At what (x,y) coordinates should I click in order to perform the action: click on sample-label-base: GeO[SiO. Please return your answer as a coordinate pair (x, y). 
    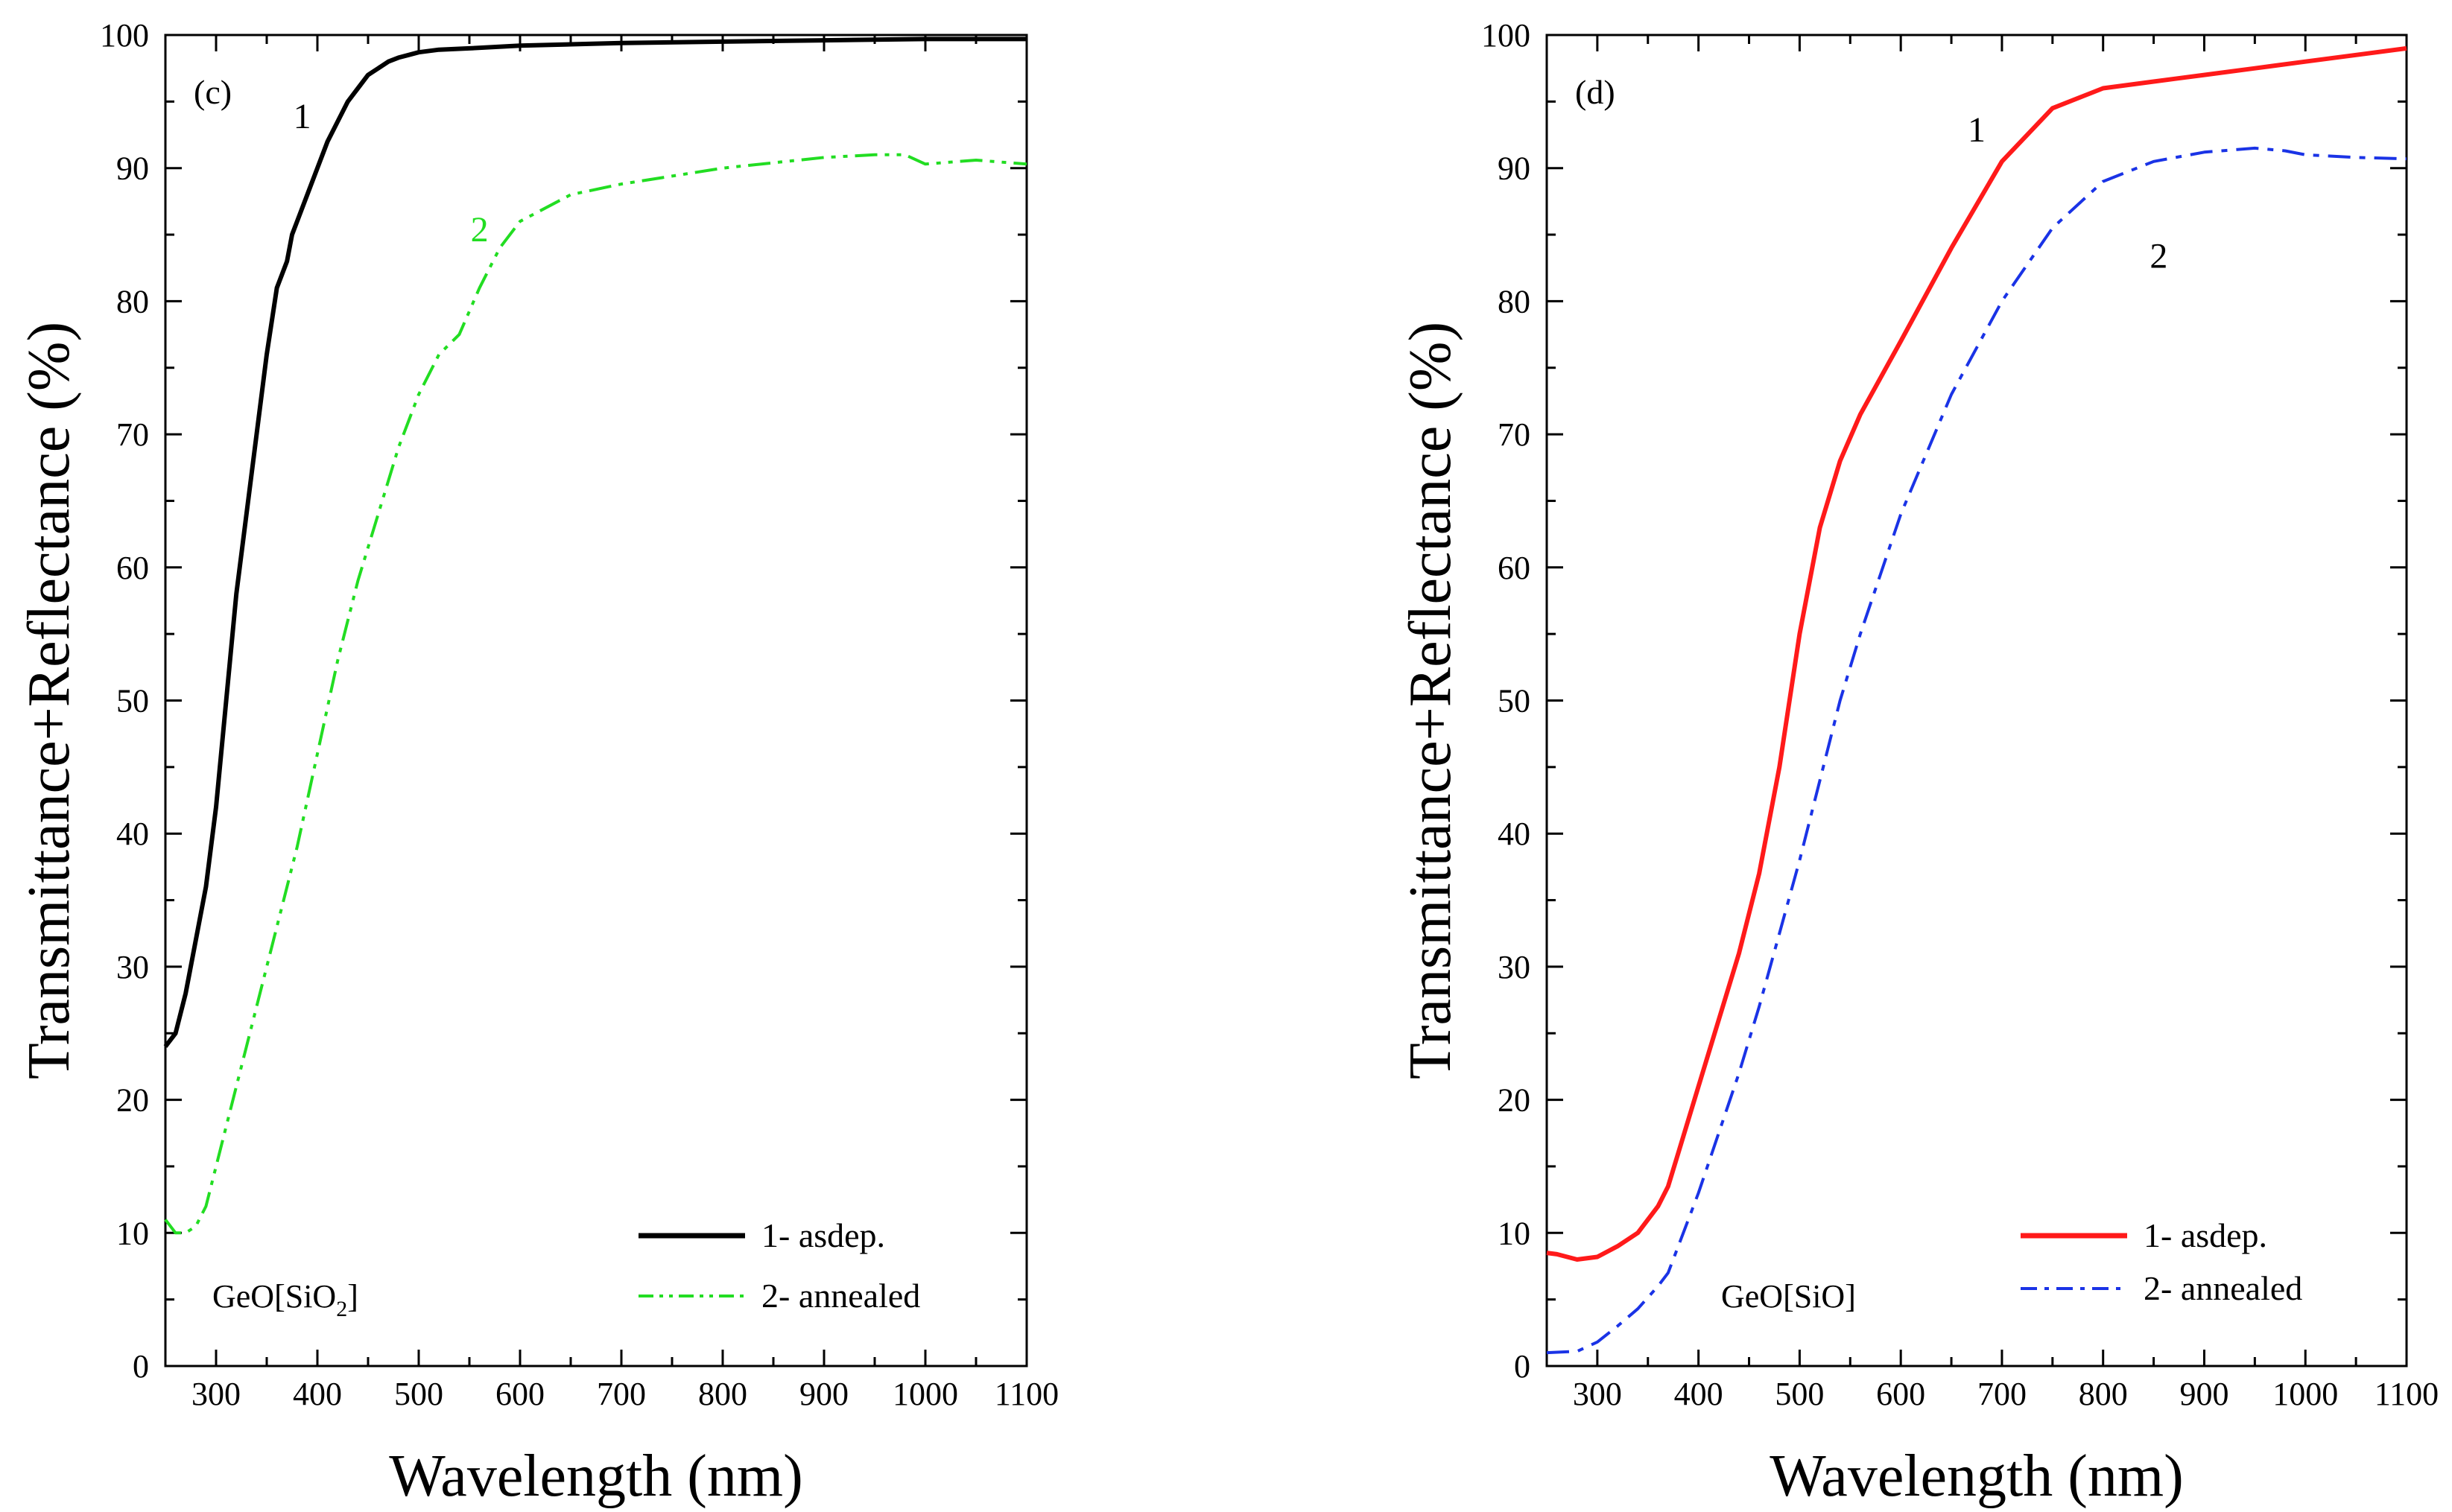
    Looking at the image, I should click on (274, 1296).